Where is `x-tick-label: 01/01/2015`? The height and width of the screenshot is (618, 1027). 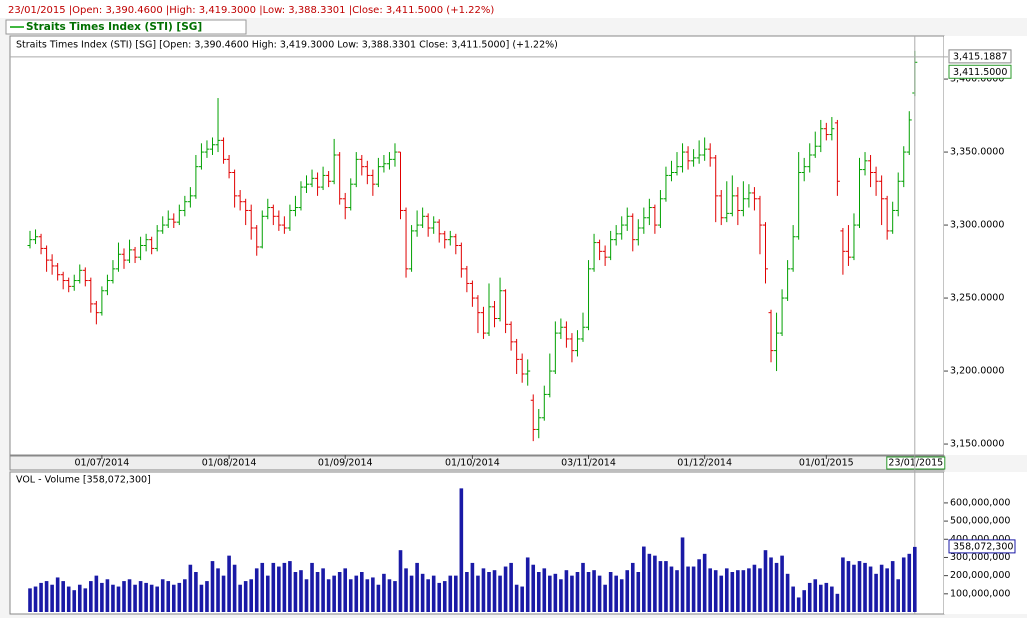
x-tick-label: 01/01/2015 is located at coordinates (826, 463).